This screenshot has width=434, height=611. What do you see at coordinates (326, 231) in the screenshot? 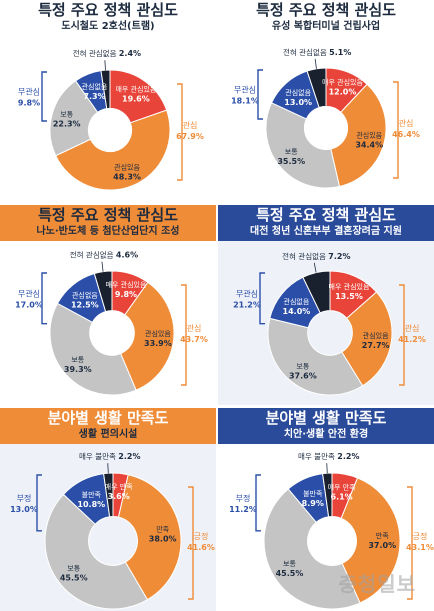
I see `chart-subtitle: 대전 청년 신혼부부 결혼장려금 지원` at bounding box center [326, 231].